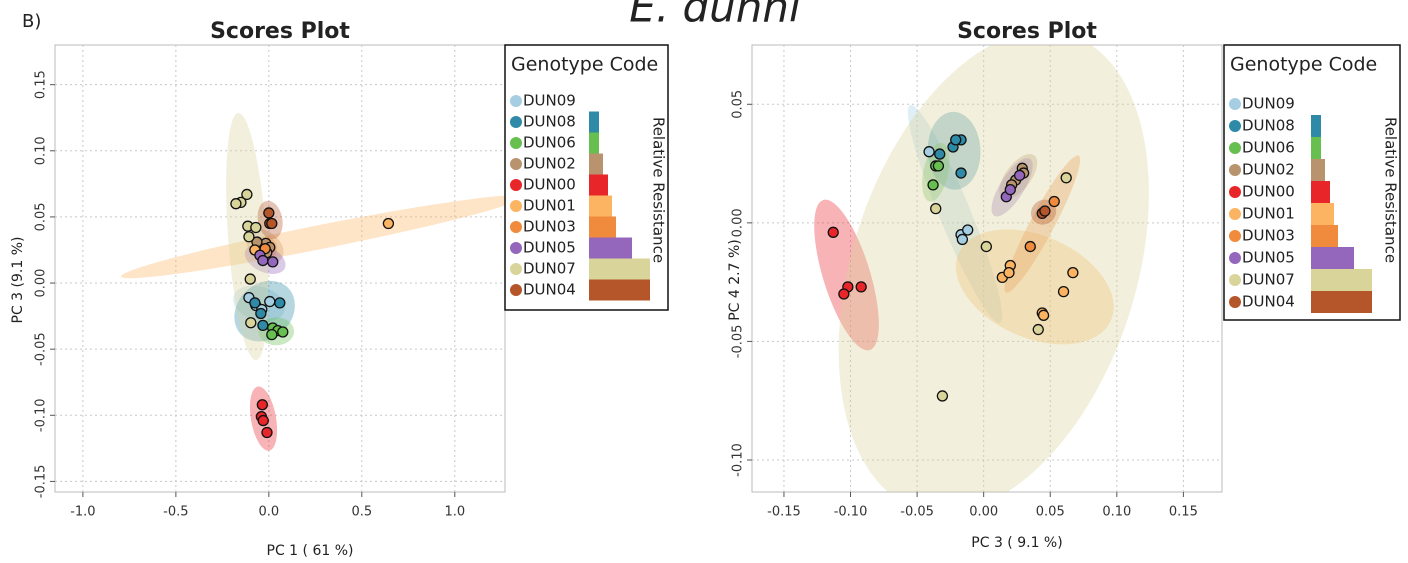  What do you see at coordinates (82, 512) in the screenshot?
I see `x-tick-label: -1.0` at bounding box center [82, 512].